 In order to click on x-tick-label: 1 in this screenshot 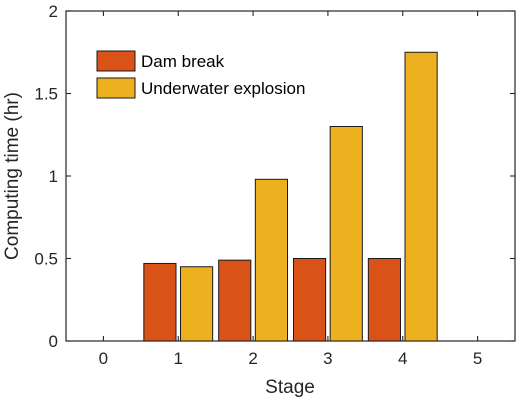, I will do `click(178, 358)`.